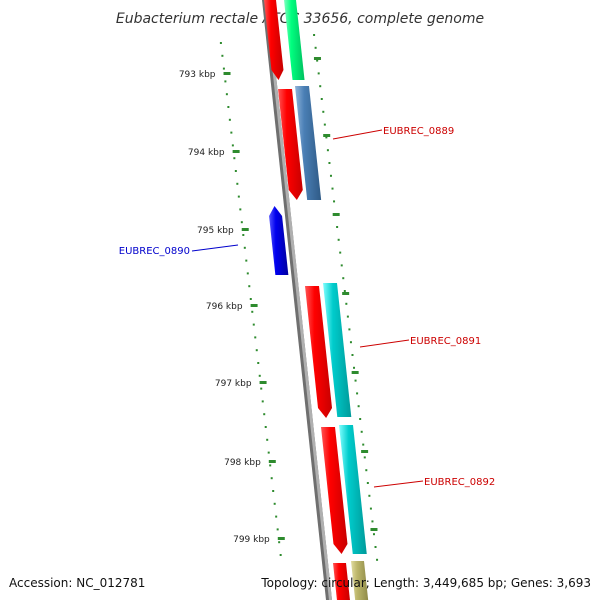  I want to click on gene-feature-green, so click(294, 40).